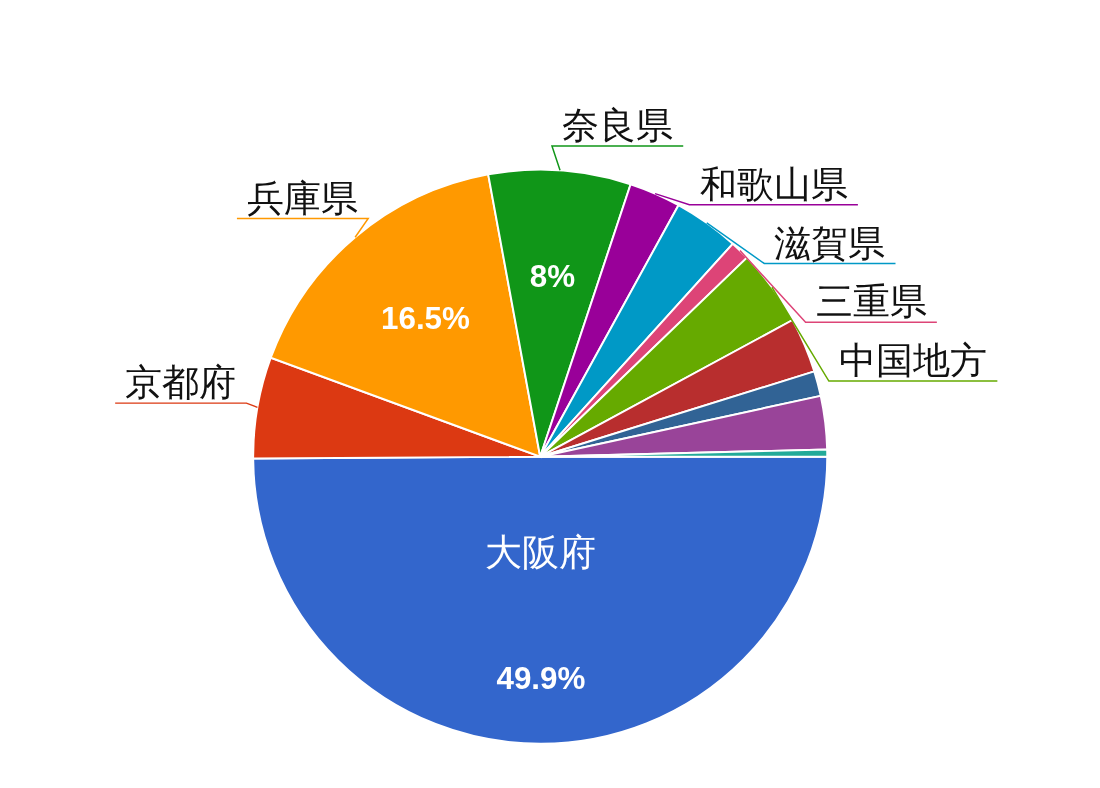 This screenshot has height=788, width=1100. Describe the element at coordinates (913, 360) in the screenshot. I see `slice-label: 中国地方` at that location.